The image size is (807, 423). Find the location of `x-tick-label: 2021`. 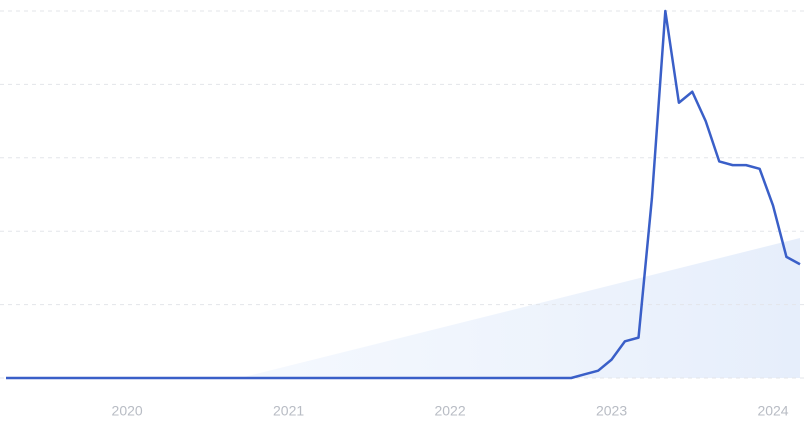

x-tick-label: 2021 is located at coordinates (288, 411).